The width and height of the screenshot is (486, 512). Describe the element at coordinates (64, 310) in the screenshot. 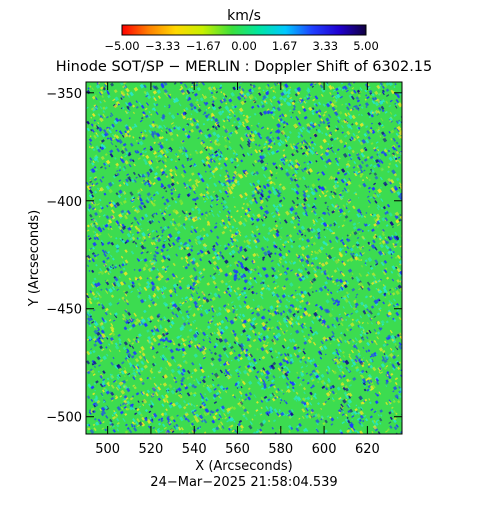

I see `y-tick-label: −450` at that location.